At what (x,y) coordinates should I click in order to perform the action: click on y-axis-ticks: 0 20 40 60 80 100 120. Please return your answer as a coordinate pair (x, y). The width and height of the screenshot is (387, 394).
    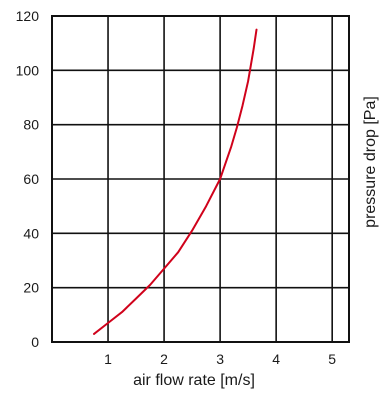
    Looking at the image, I should click on (28, 179).